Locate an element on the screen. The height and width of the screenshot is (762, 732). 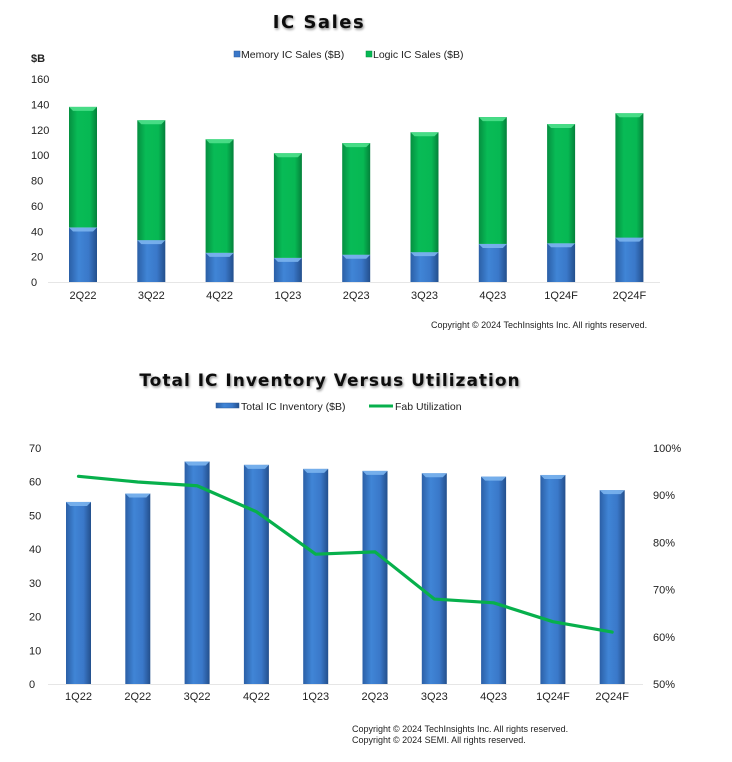
x-tick-label: 3Q23 is located at coordinates (434, 697).